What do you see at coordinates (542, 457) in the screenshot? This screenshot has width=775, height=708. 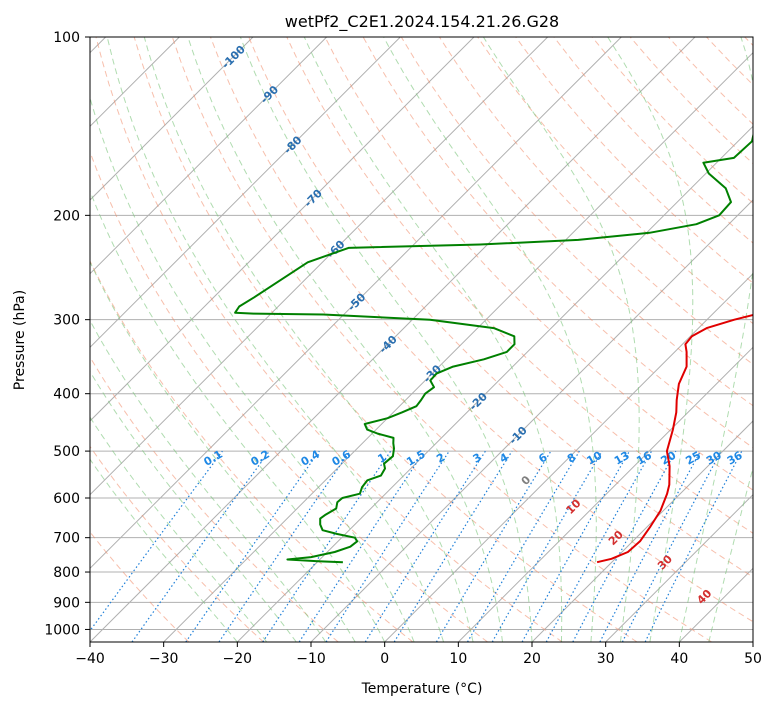 I see `mixing-ratio-label: 6` at bounding box center [542, 457].